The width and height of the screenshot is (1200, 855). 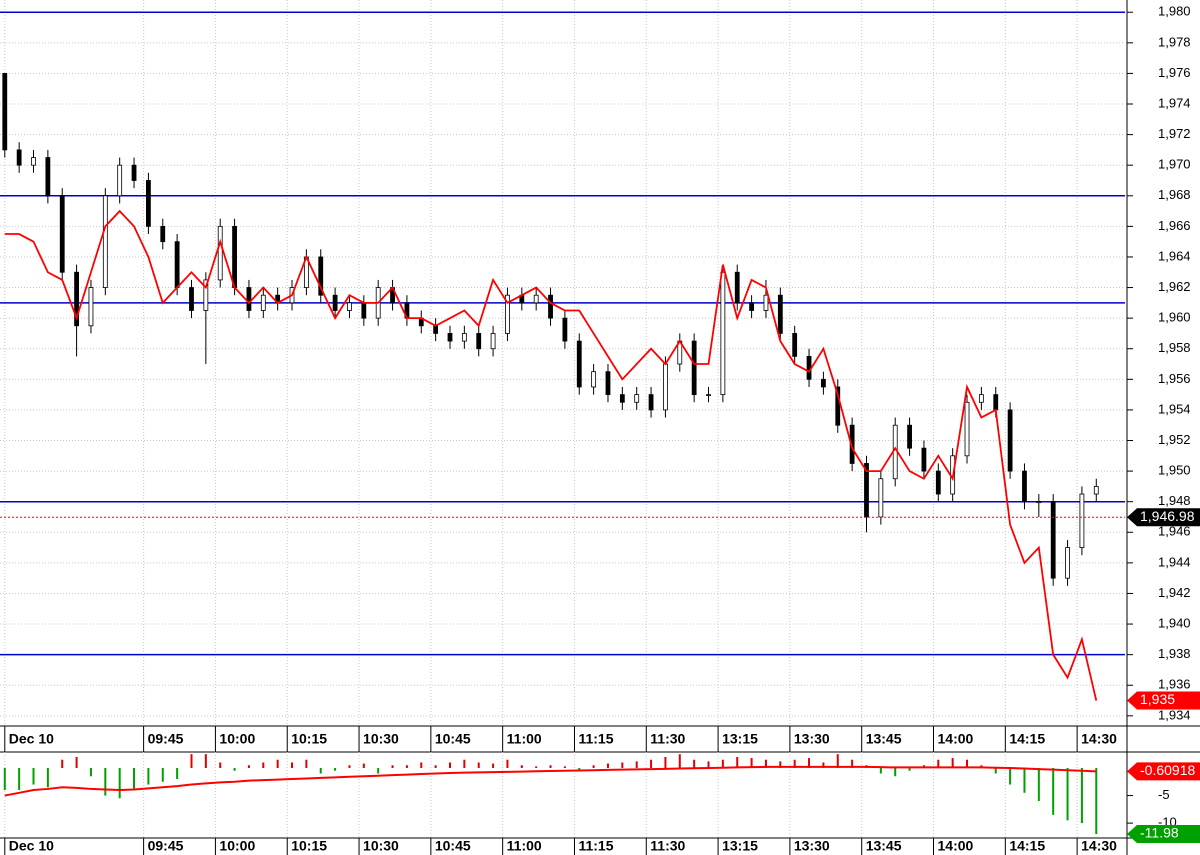 I want to click on y-tick-label: 1,976, so click(x=1174, y=72).